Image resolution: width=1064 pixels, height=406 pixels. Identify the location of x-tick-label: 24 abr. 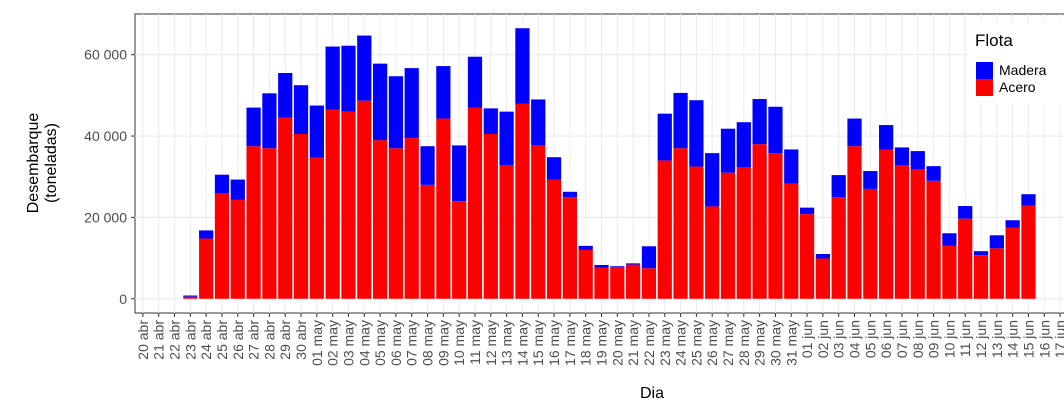
(206, 340).